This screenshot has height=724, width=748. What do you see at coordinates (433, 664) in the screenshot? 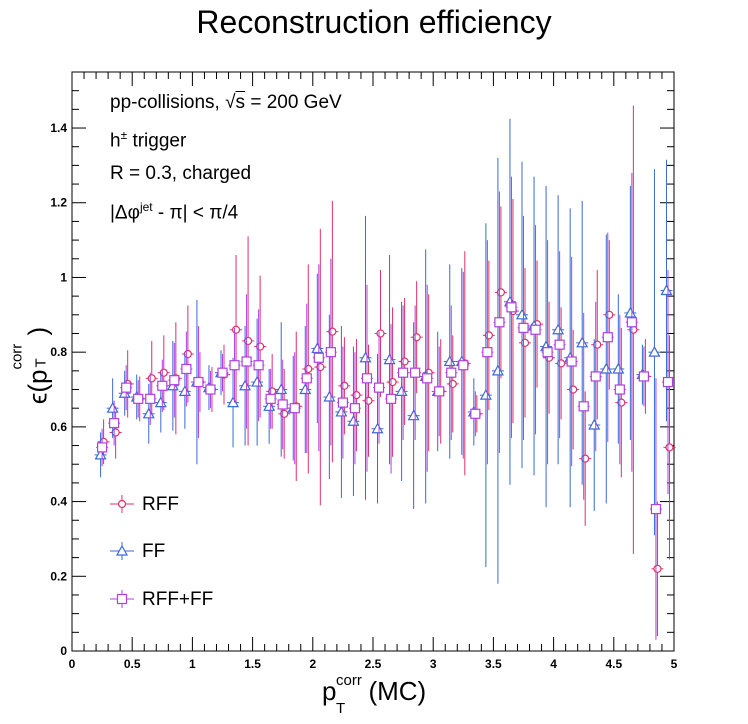
I see `x-tick-label: 3` at bounding box center [433, 664].